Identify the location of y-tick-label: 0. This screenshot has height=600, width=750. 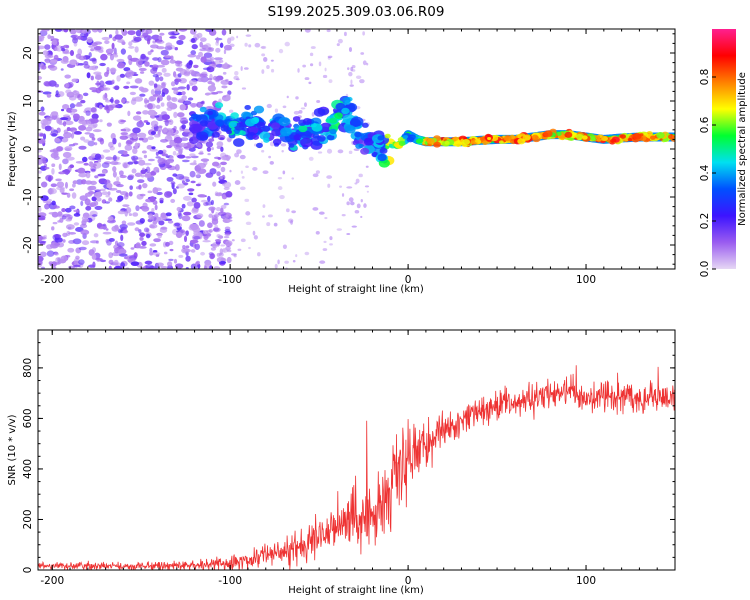
(28, 149).